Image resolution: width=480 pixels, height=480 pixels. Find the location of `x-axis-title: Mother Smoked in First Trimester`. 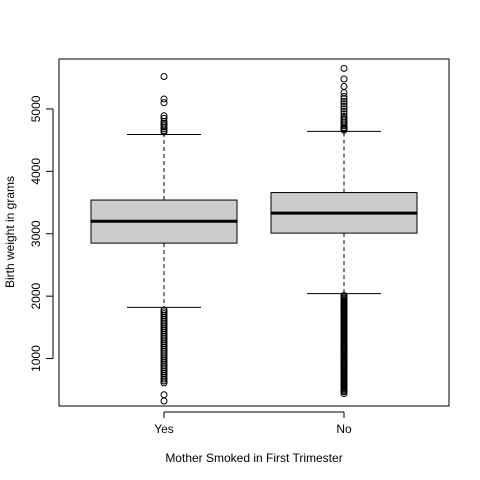

x-axis-title: Mother Smoked in First Trimester is located at coordinates (253, 458).